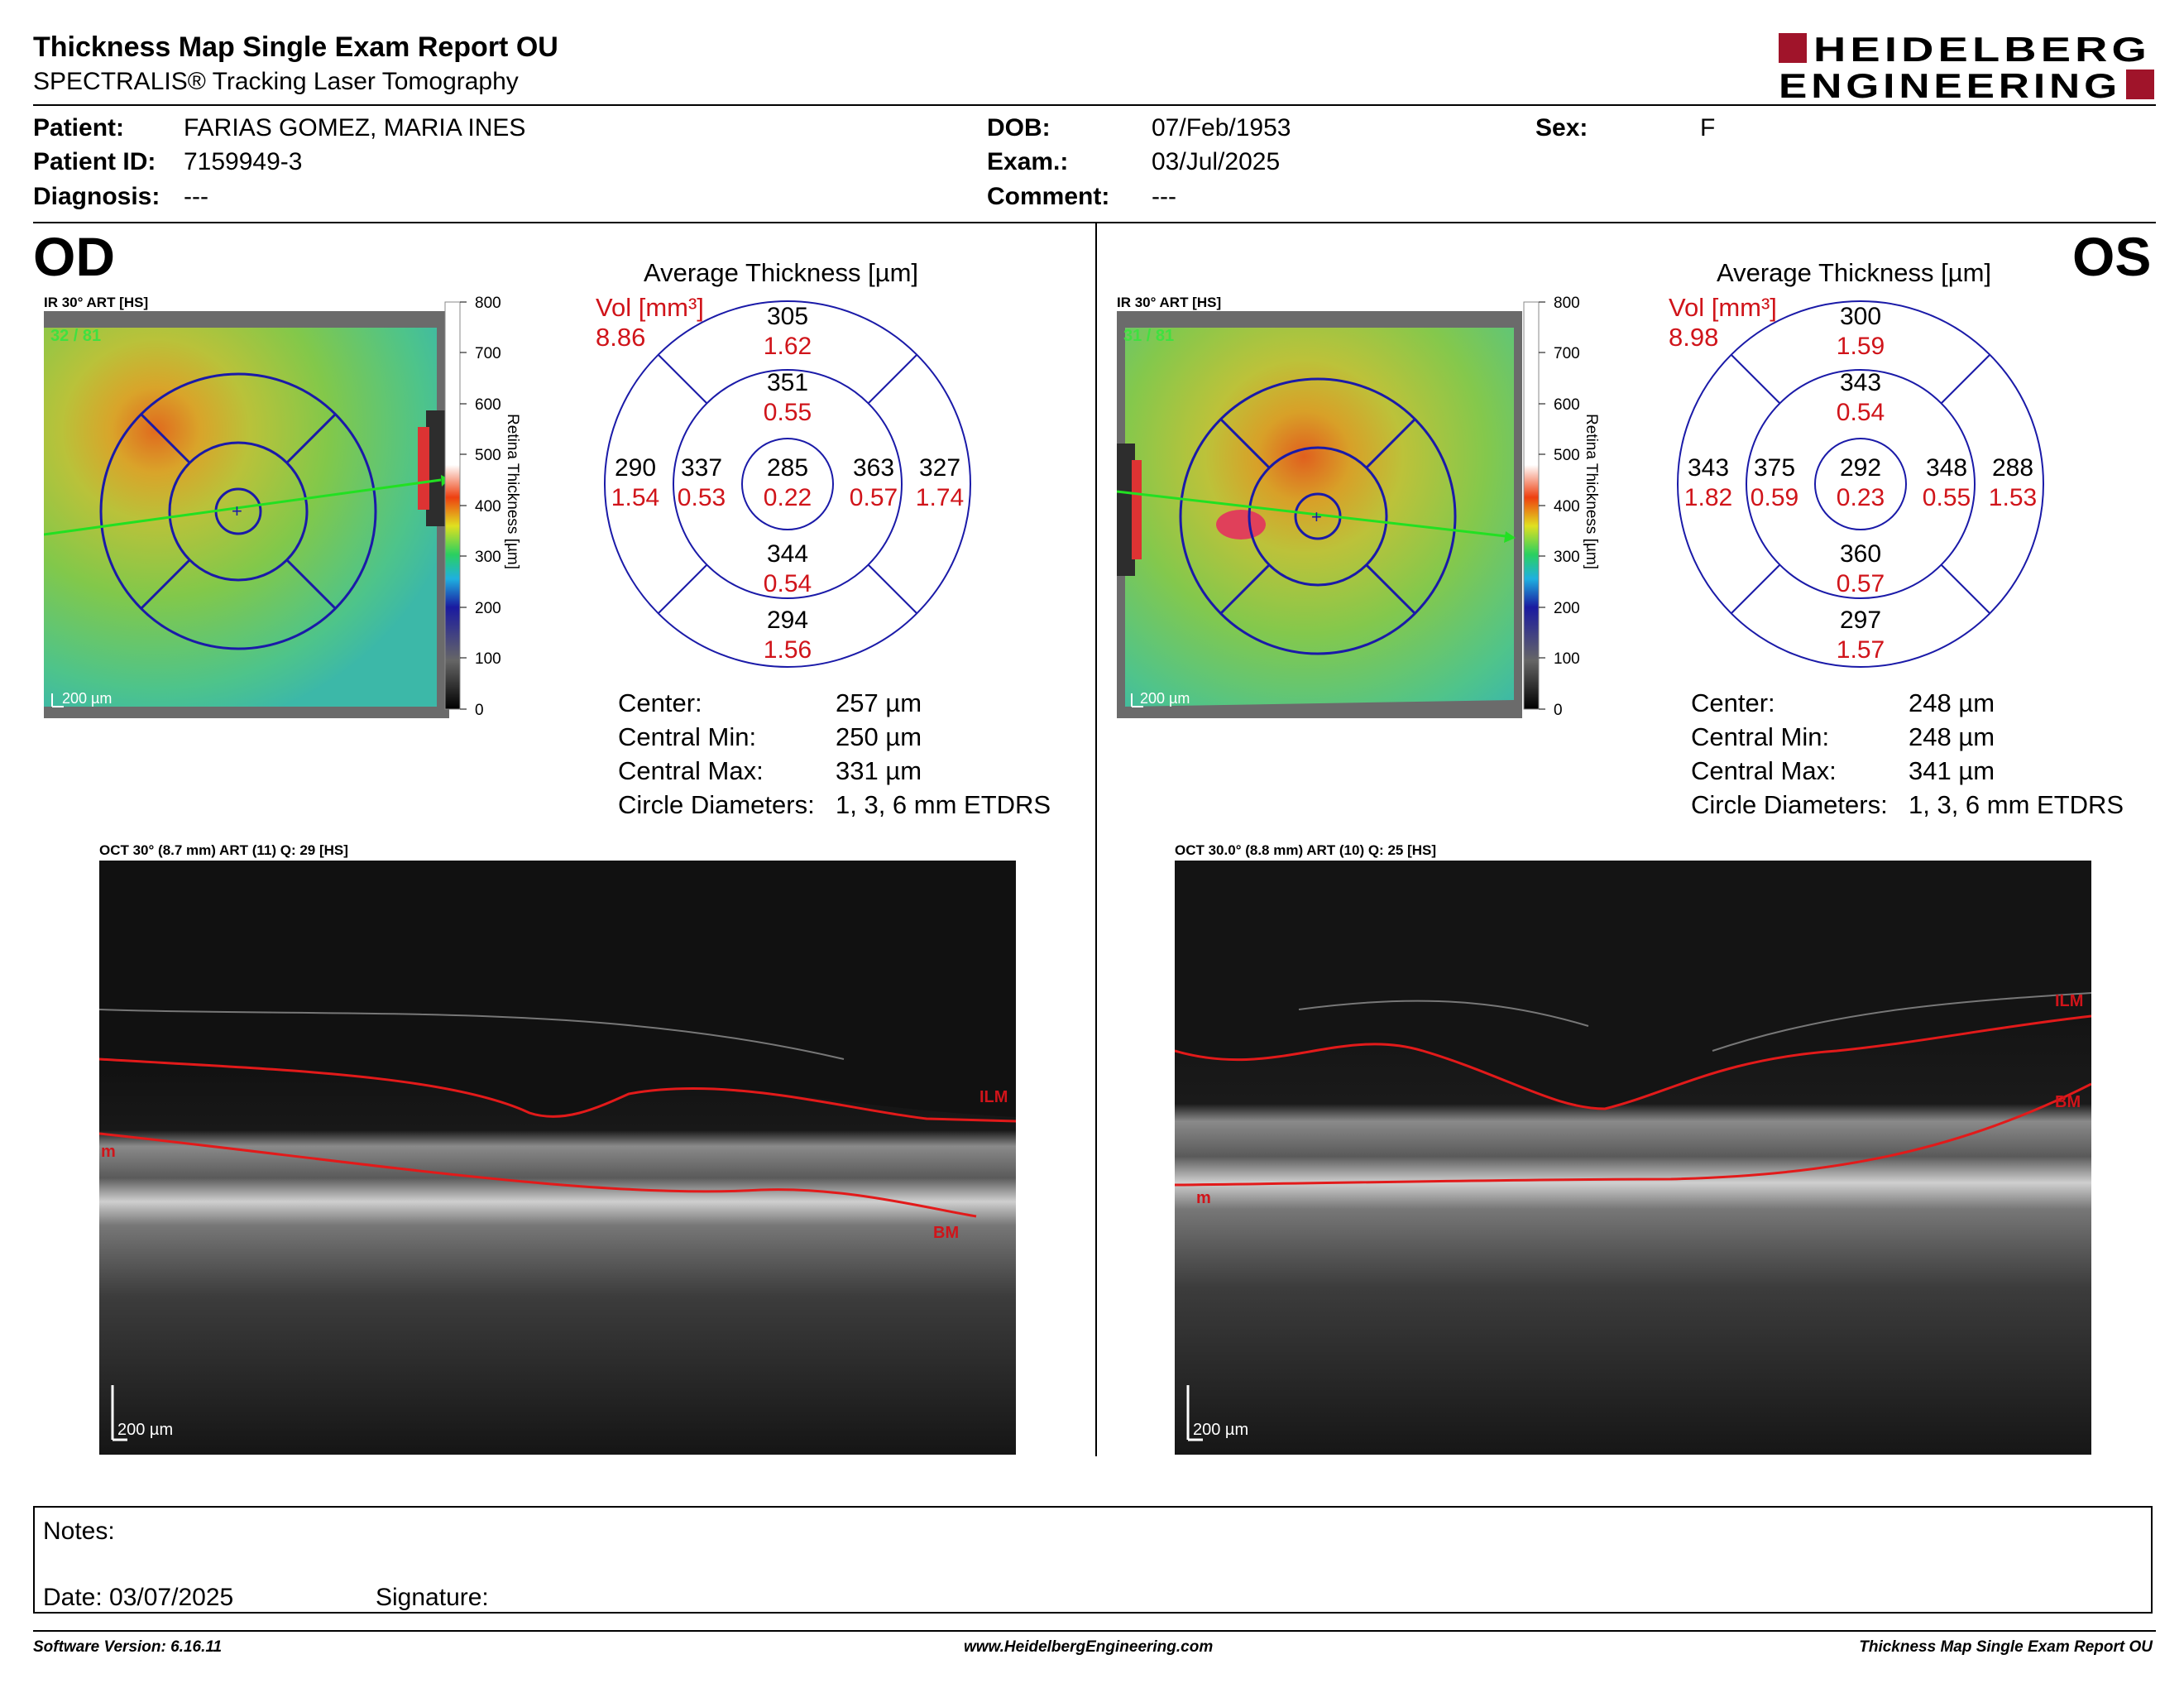 The width and height of the screenshot is (2184, 1688). Describe the element at coordinates (1094, 222) in the screenshot. I see `patient-divider` at that location.